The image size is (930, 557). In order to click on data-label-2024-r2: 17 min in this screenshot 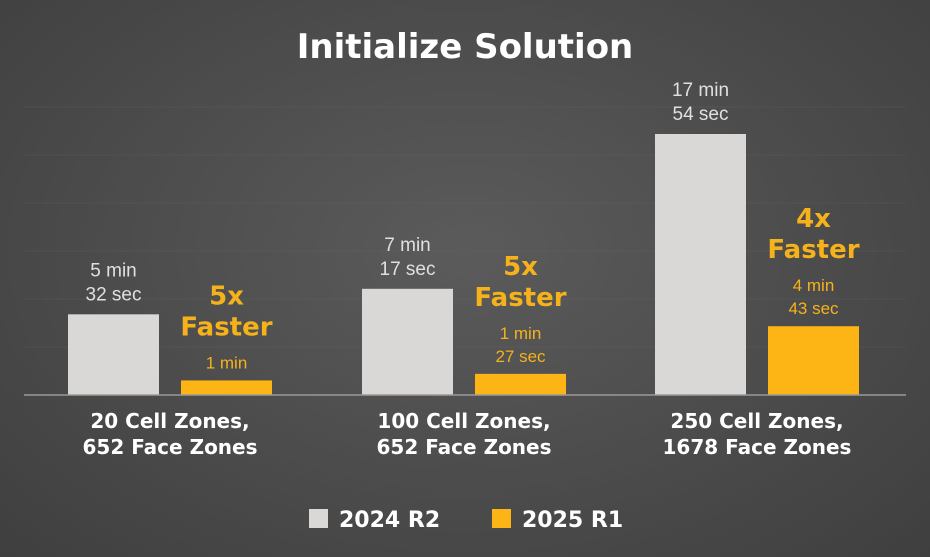, I will do `click(700, 90)`.